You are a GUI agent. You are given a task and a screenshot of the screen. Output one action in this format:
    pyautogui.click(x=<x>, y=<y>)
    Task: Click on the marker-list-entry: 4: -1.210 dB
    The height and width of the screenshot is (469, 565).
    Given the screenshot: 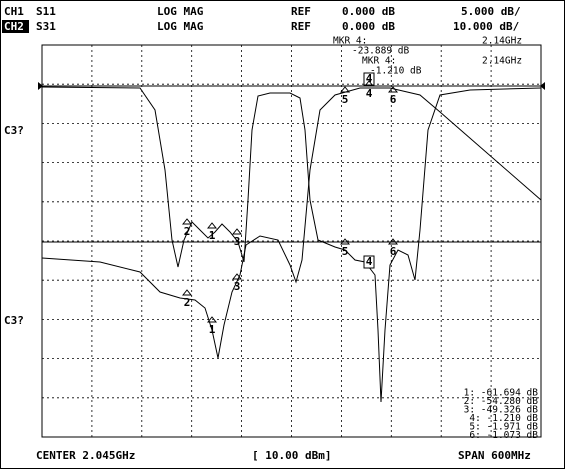 What is the action you would take?
    pyautogui.click(x=503, y=418)
    